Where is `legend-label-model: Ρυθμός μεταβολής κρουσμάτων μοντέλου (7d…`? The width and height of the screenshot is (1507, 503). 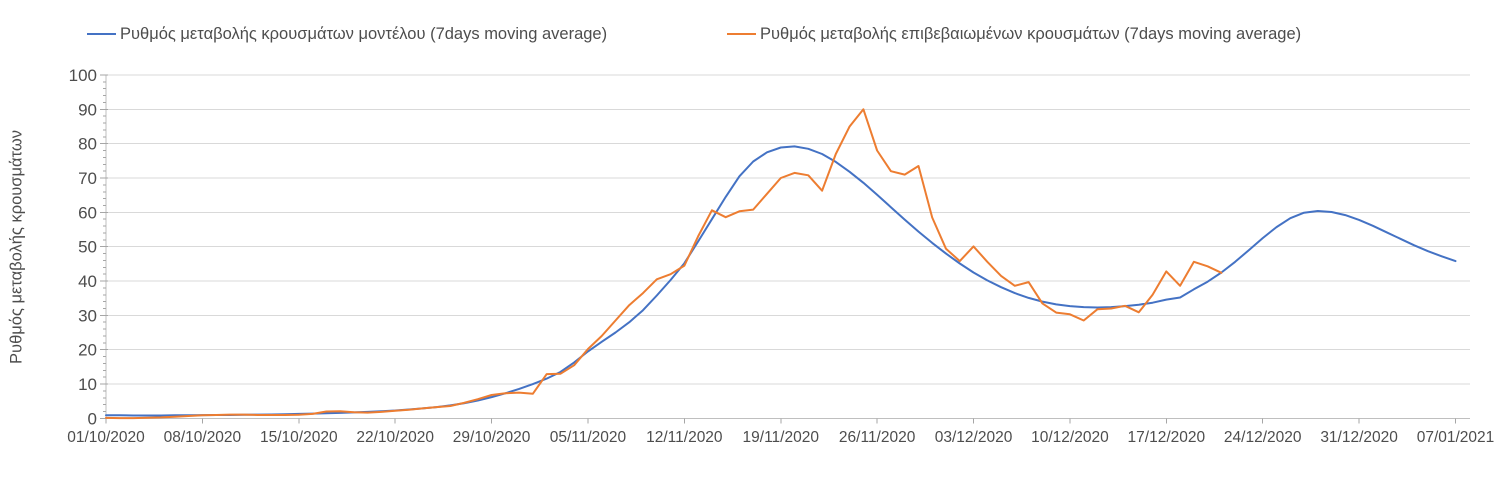 legend-label-model: Ρυθμός μεταβολής κρουσμάτων μοντέλου (7d… is located at coordinates (364, 34).